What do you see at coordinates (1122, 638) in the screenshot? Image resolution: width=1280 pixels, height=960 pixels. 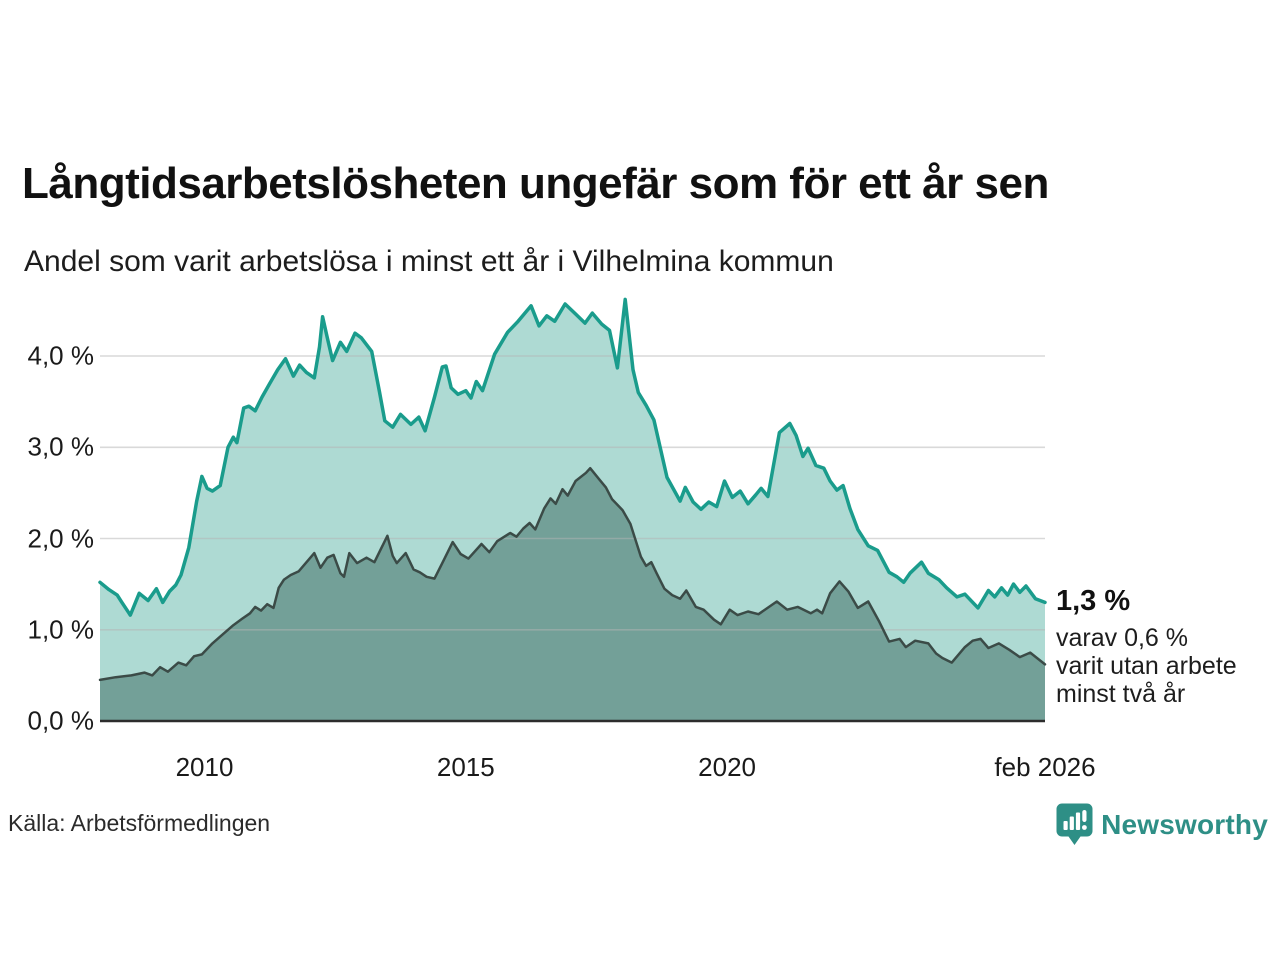 I see `annotation-detail-line-1: varav 0,6 %` at bounding box center [1122, 638].